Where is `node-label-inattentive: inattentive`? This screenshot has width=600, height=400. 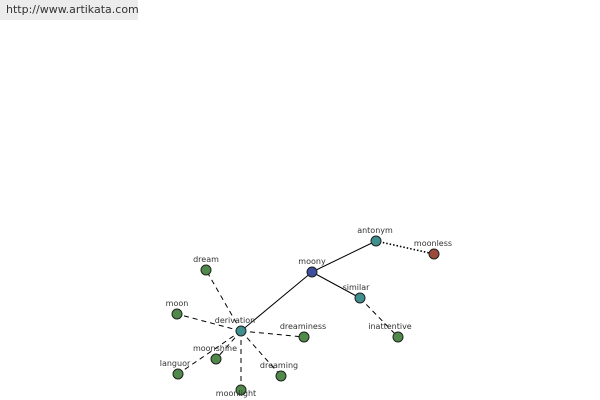 node-label-inattentive: inattentive is located at coordinates (390, 326).